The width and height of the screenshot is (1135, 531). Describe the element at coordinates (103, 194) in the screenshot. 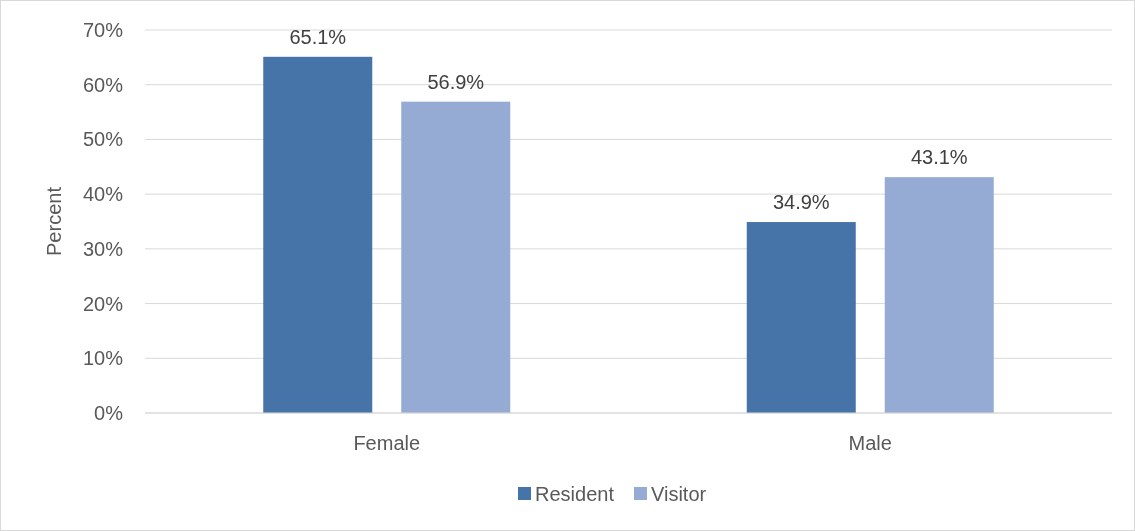

I see `y-tick-label: 40%` at that location.